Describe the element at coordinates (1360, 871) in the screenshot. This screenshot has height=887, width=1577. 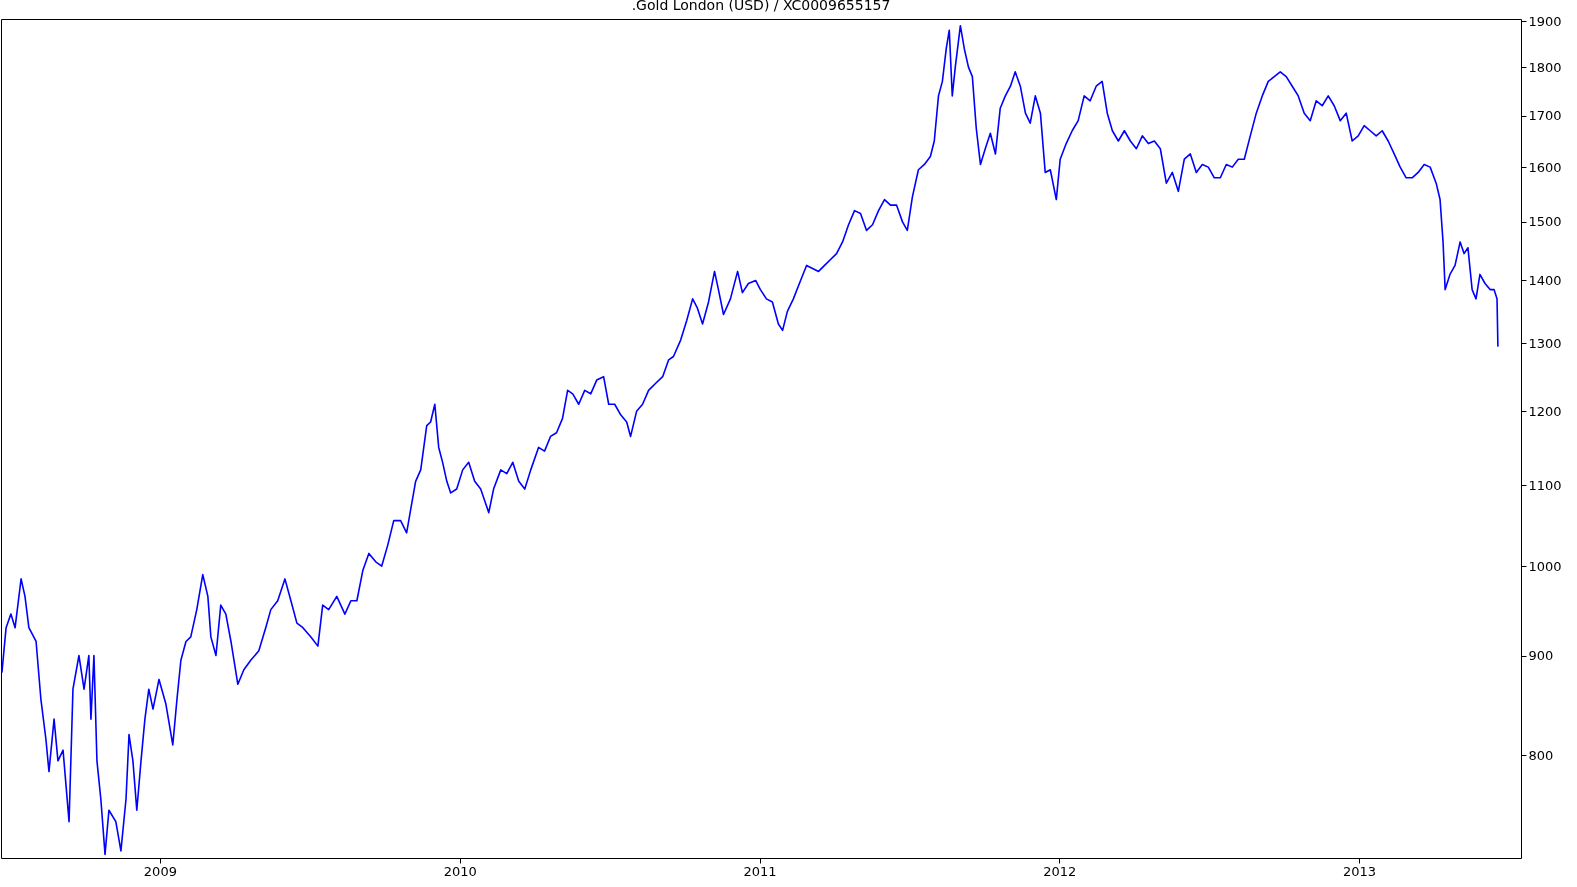
I see `x-tick-label: 2013` at that location.